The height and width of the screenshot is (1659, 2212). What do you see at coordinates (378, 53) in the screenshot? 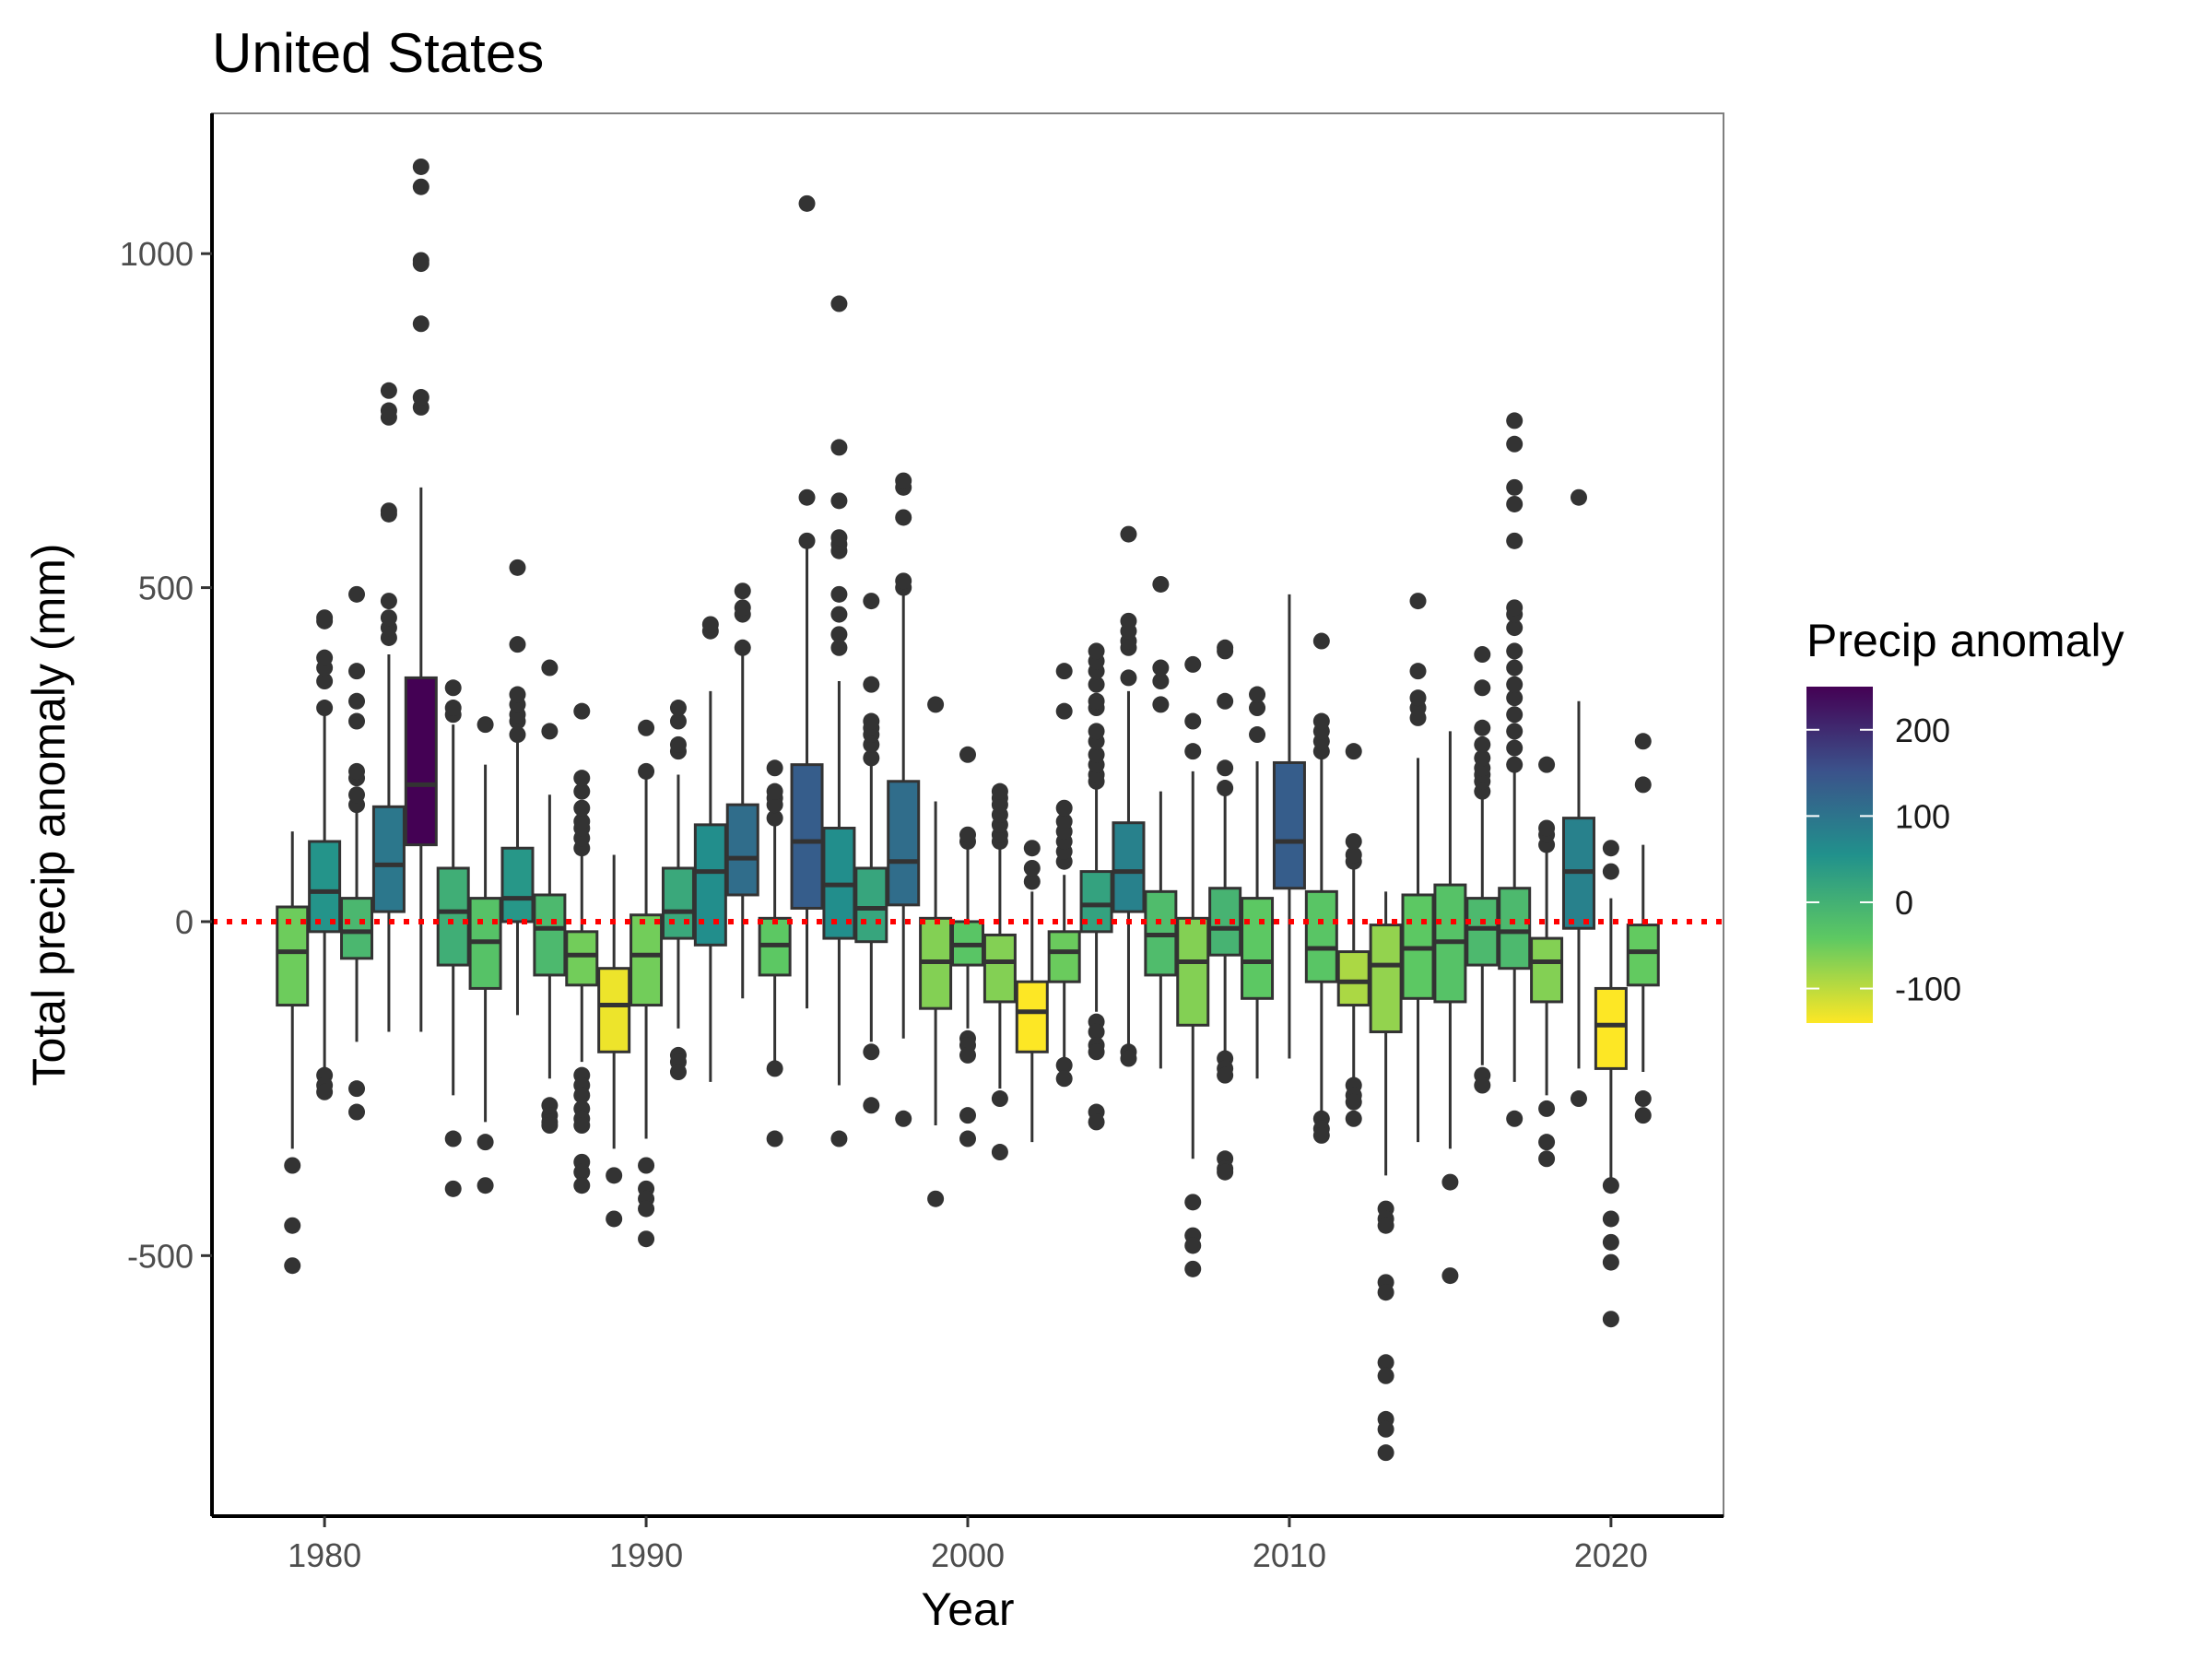
I see `chart-title: United States` at bounding box center [378, 53].